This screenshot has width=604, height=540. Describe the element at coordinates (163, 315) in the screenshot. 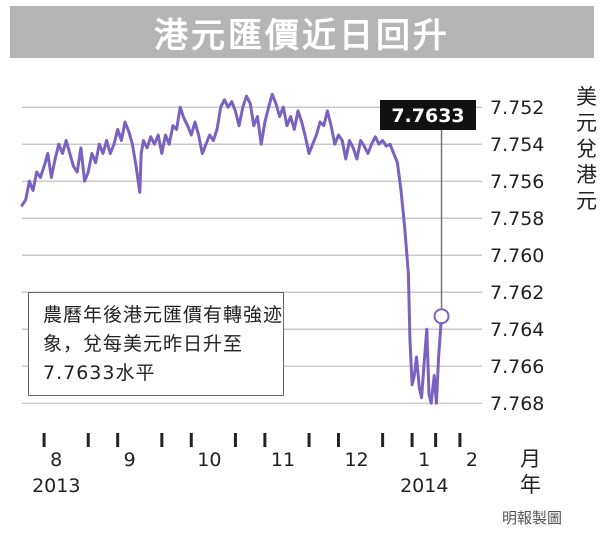

I see `annotation-line-1: 農曆年後港元匯價有轉強迹` at that location.